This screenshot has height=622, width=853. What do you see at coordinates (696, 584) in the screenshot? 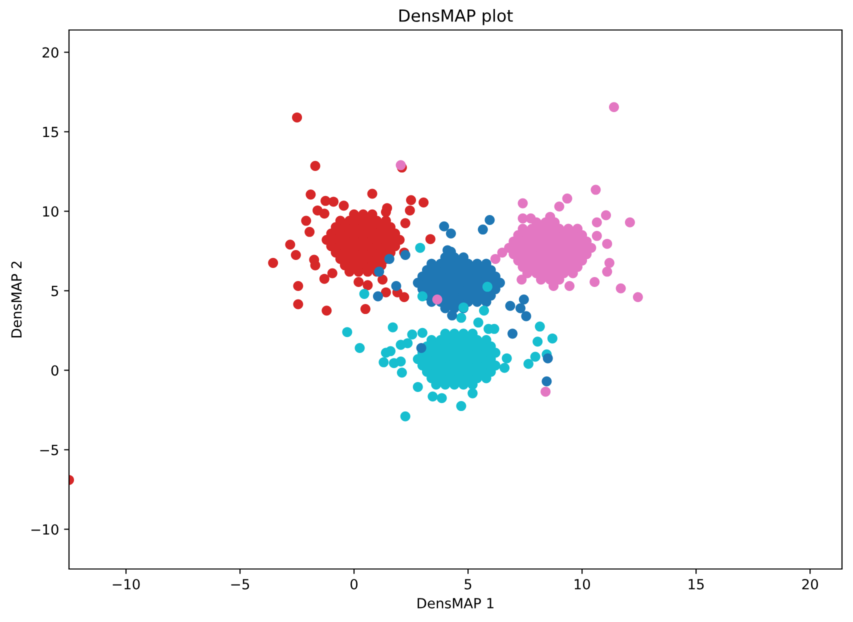
I see `x-tick-label: 15` at bounding box center [696, 584].